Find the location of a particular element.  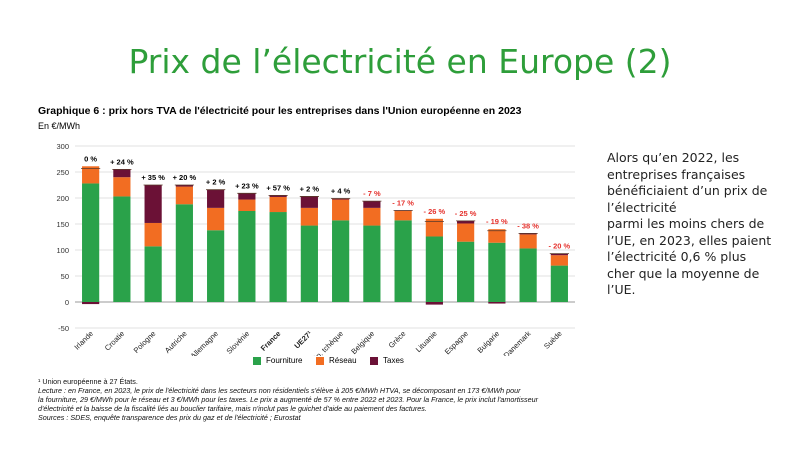

change-label: + 35 % is located at coordinates (153, 177).